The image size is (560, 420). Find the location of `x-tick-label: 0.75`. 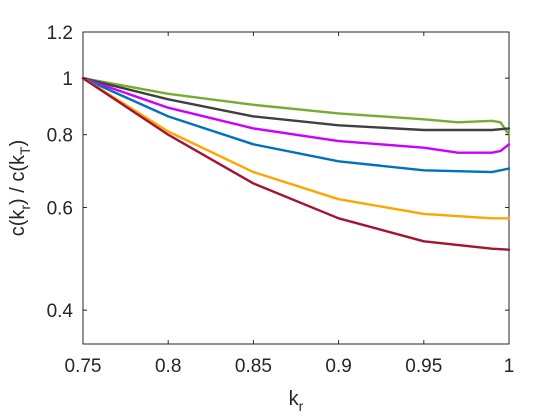

x-tick-label: 0.75 is located at coordinates (83, 366).